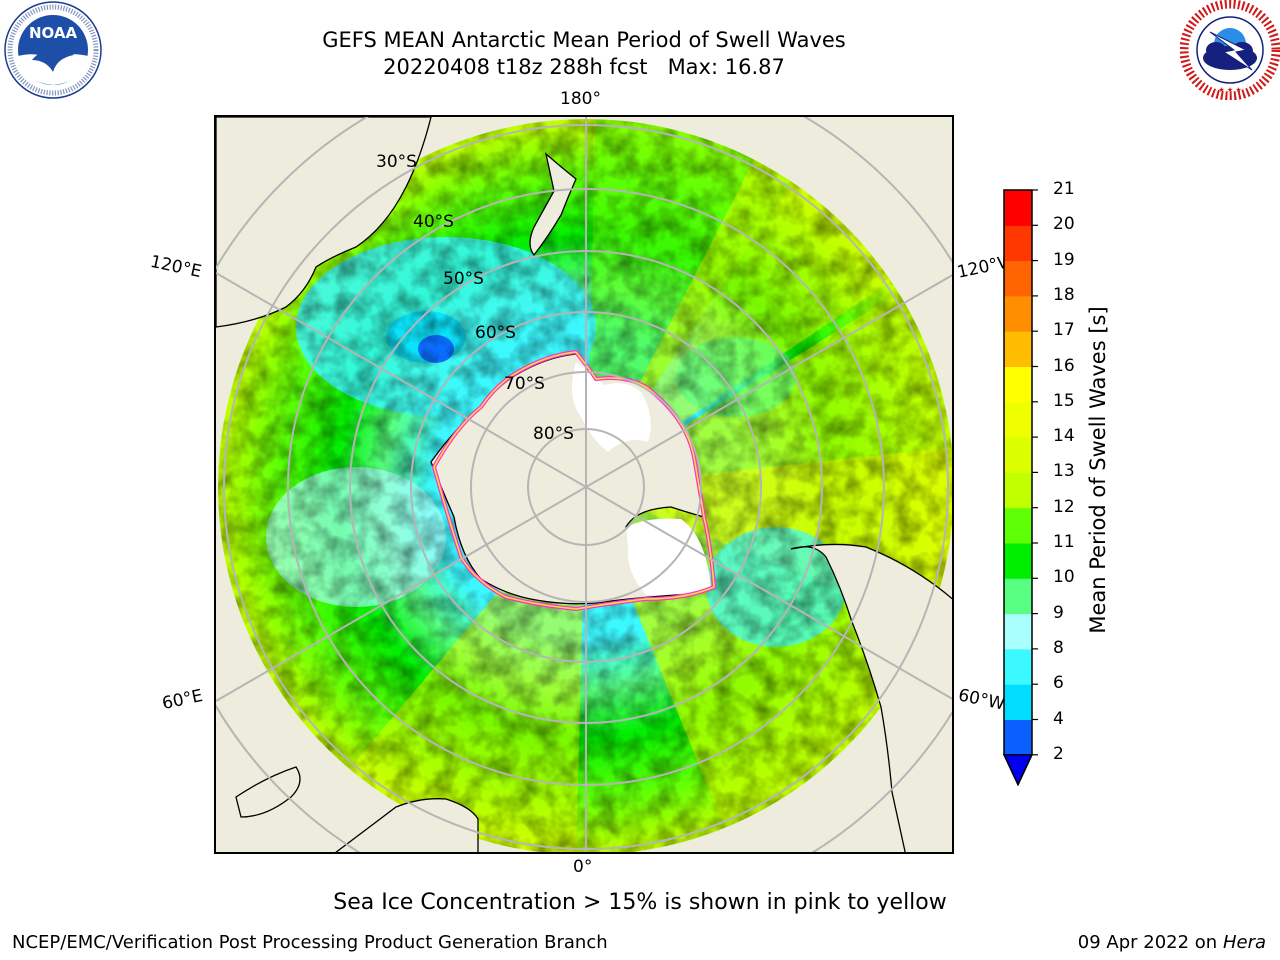  Describe the element at coordinates (1064, 436) in the screenshot. I see `colorbar-tick-label: 14` at that location.